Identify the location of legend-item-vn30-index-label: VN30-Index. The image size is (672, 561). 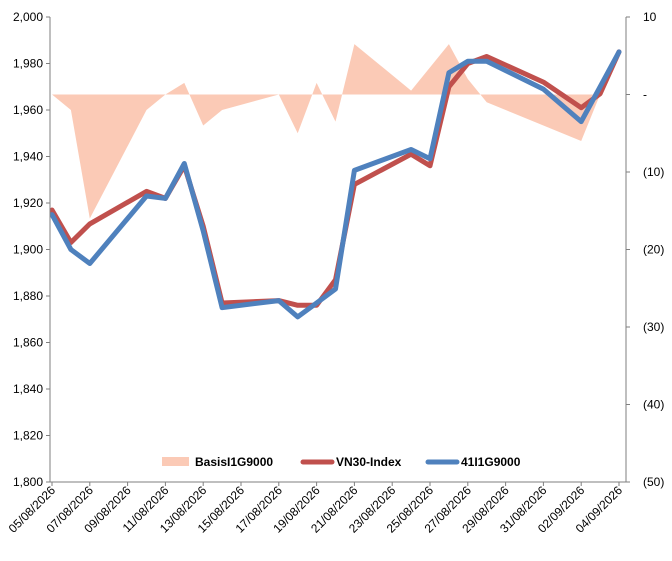
(369, 462).